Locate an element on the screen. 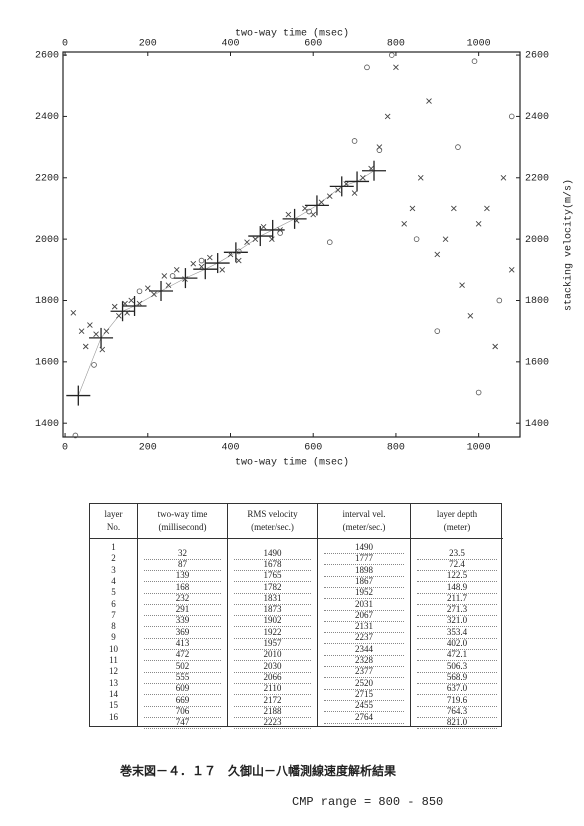 Image resolution: width=584 pixels, height=826 pixels. table-cell: 568.9 is located at coordinates (457, 678).